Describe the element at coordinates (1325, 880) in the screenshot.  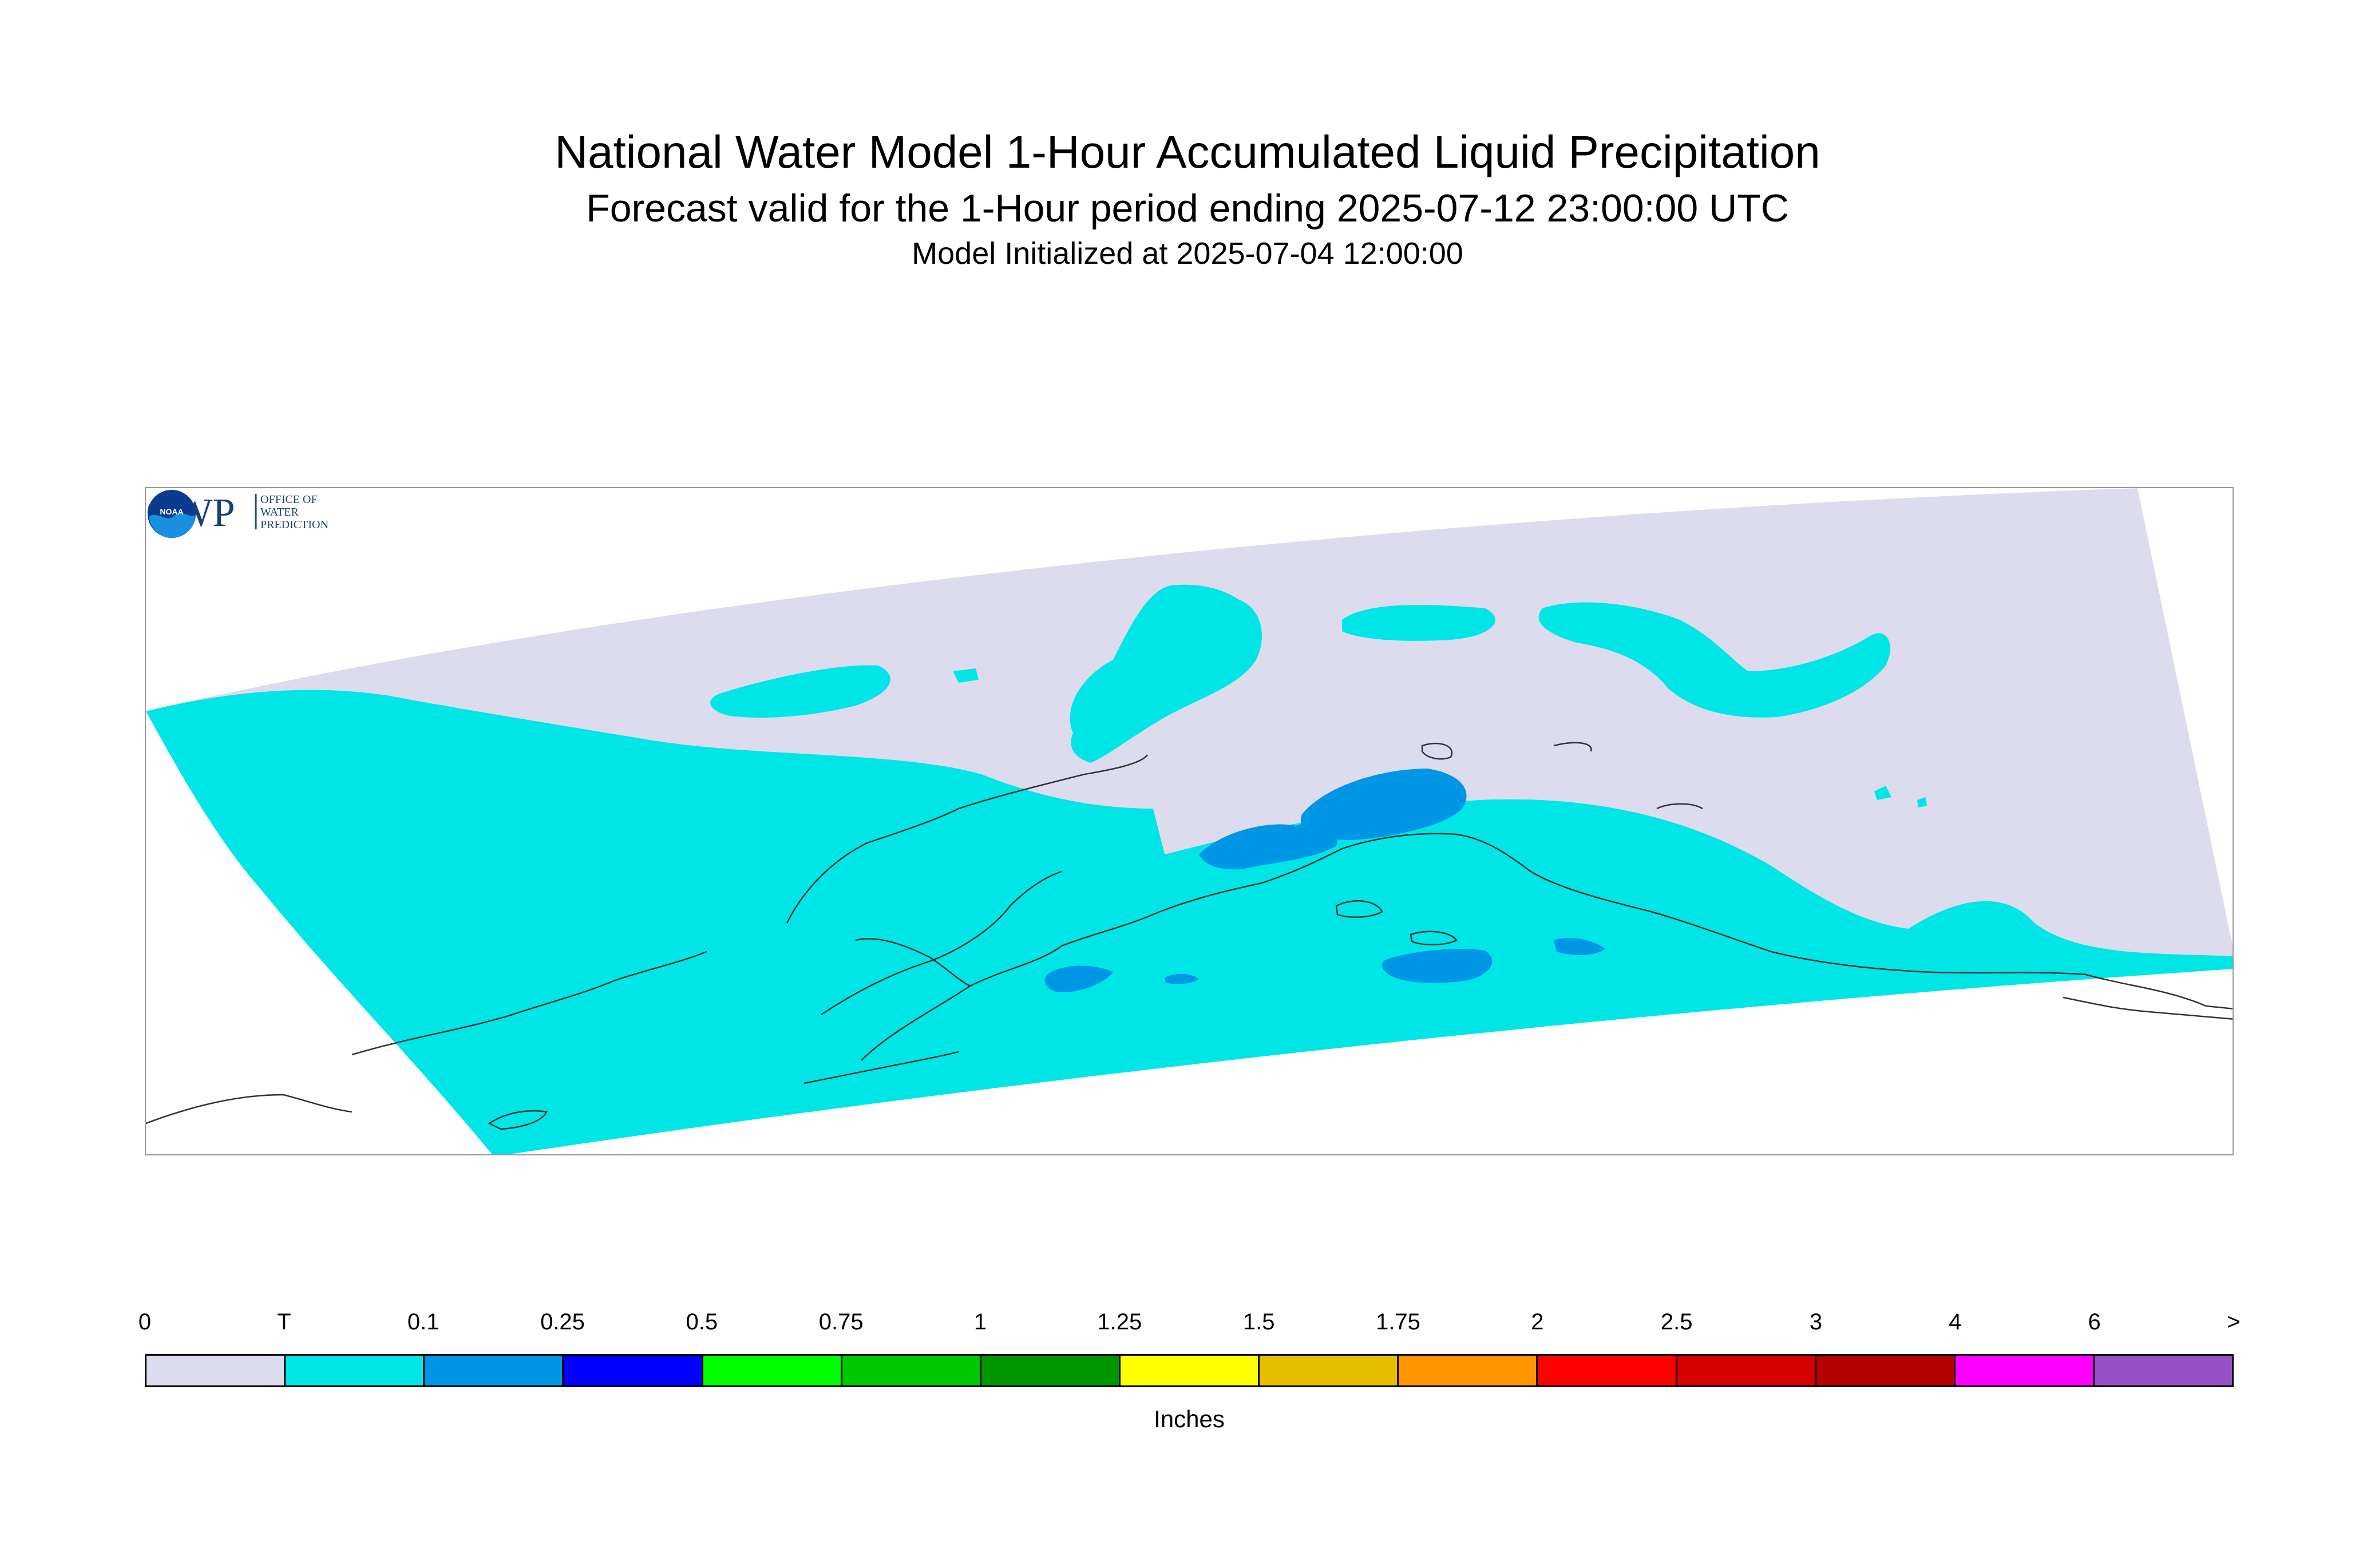
I see `tenth-inch-precip-areas` at that location.